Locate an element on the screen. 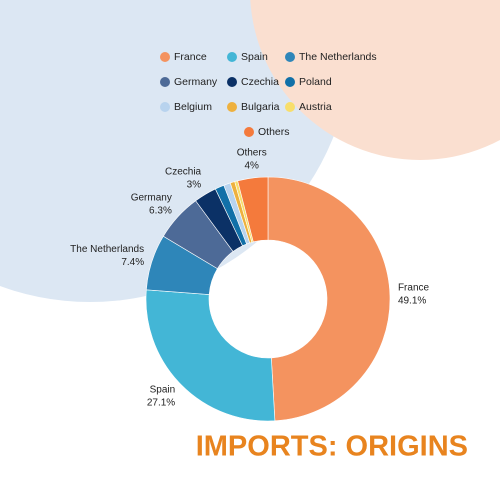  legend-text: Spain is located at coordinates (254, 57).